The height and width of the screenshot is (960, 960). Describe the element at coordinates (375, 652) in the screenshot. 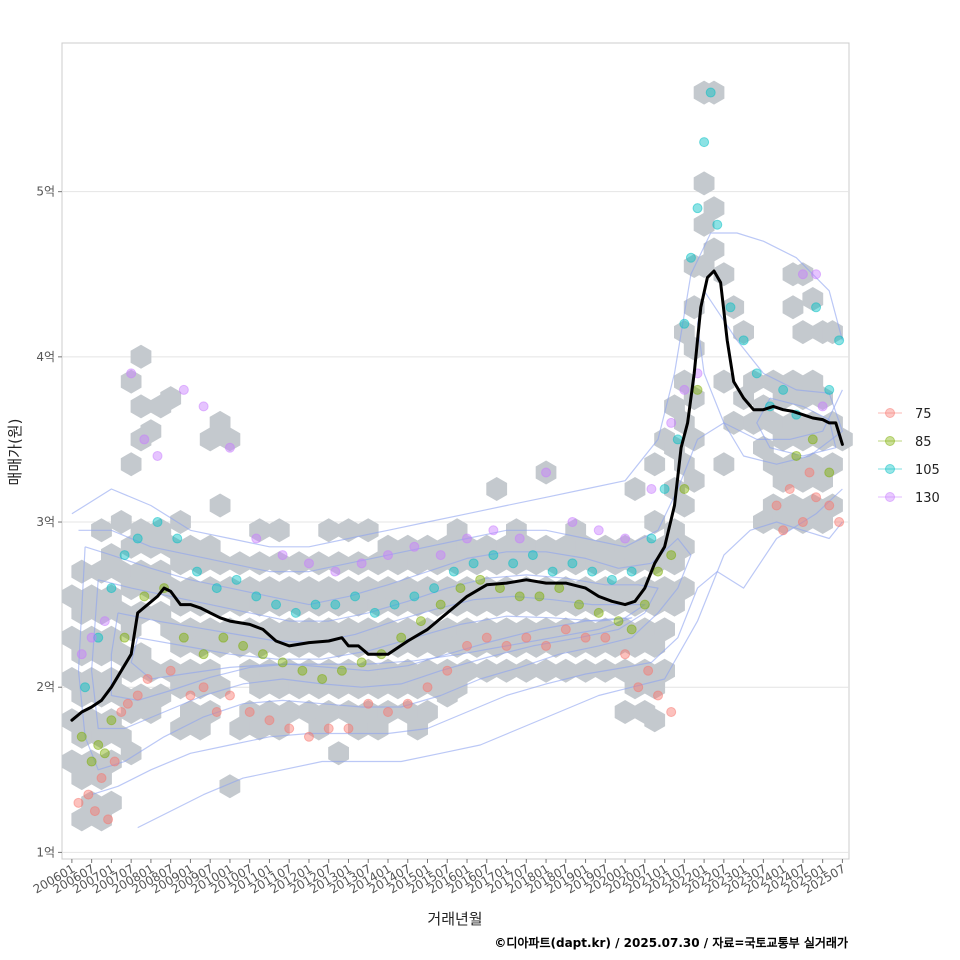

I see `density-contour` at that location.